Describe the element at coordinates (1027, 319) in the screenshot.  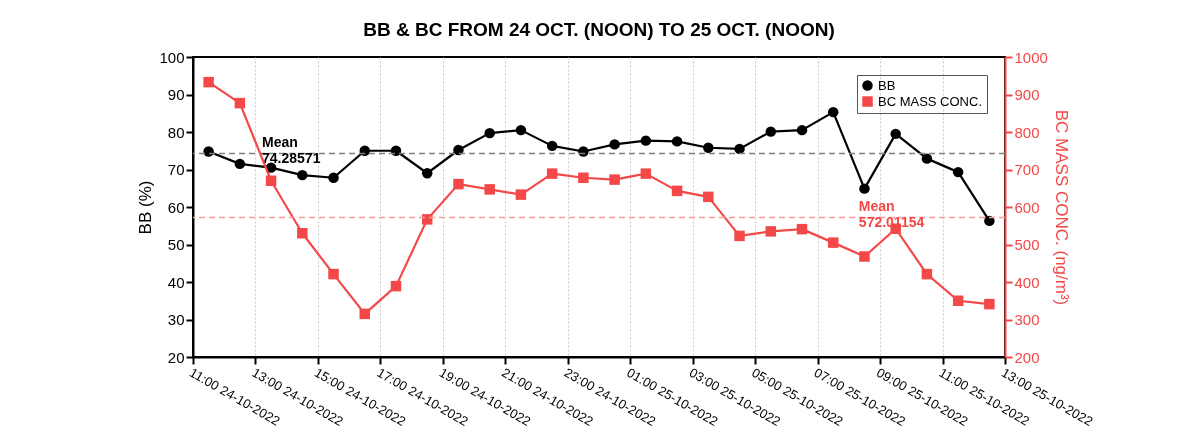
I see `y2-tick-label: 300` at that location.